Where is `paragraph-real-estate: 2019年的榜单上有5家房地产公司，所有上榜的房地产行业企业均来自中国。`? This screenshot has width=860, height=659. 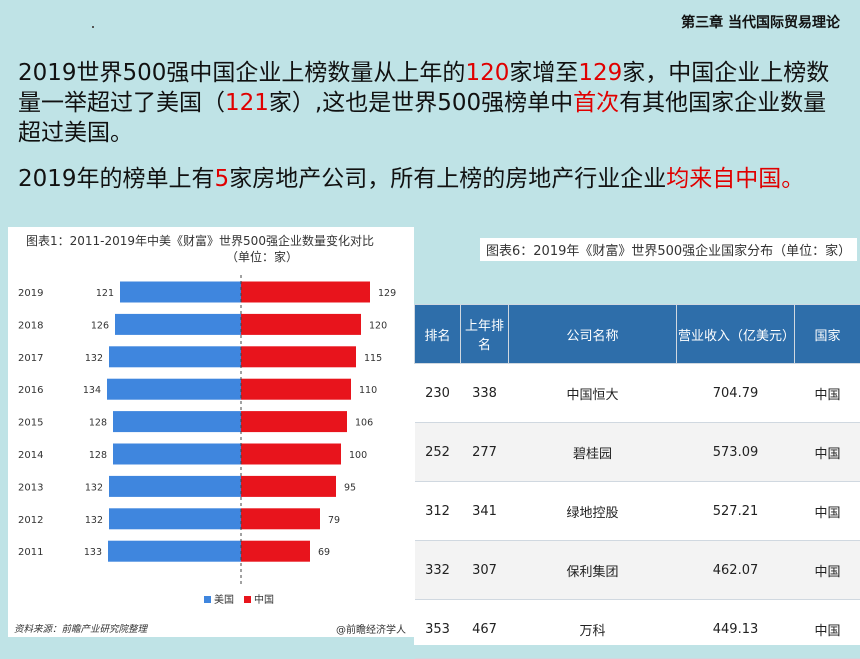 paragraph-real-estate: 2019年的榜单上有5家房地产公司，所有上榜的房地产行业企业均来自中国。 is located at coordinates (431, 179).